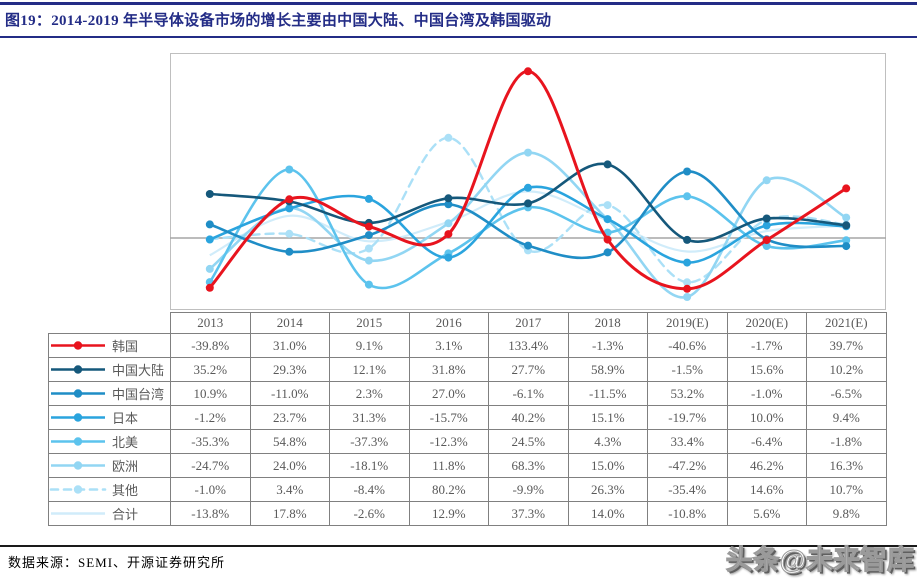 Image resolution: width=917 pixels, height=581 pixels. Describe the element at coordinates (846, 417) in the screenshot. I see `value-cell: 9.4%` at that location.